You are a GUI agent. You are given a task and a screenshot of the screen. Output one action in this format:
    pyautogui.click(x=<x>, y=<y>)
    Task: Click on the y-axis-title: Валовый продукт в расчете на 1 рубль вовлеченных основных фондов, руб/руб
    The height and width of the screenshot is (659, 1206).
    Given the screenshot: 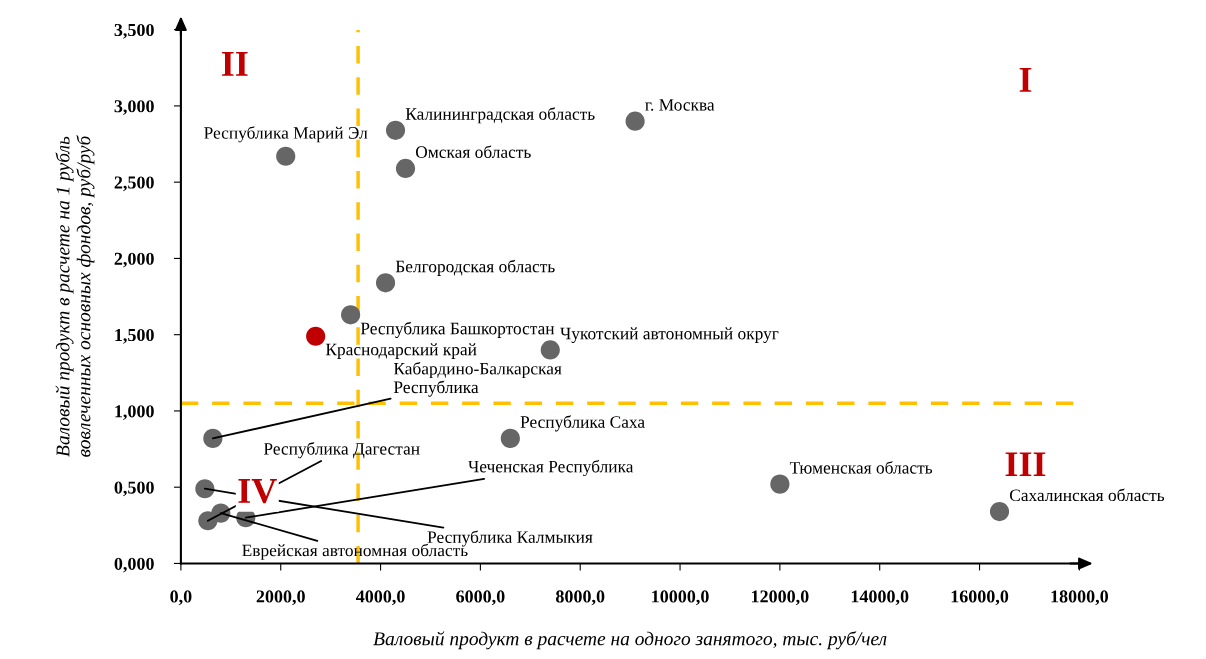 What is the action you would take?
    pyautogui.click(x=75, y=296)
    